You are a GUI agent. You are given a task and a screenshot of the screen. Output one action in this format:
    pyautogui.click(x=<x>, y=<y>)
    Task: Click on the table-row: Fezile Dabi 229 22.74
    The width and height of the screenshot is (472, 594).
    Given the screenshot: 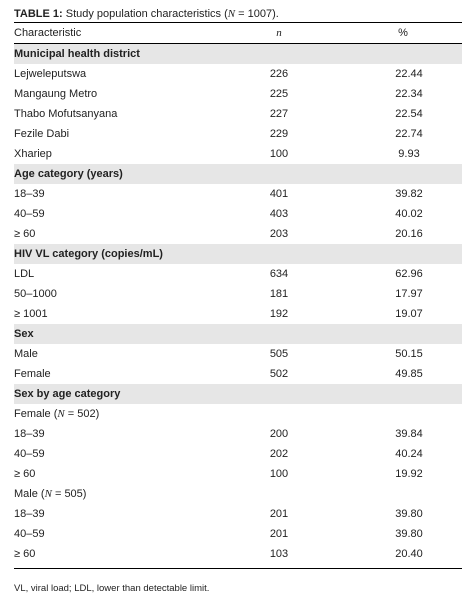 What is the action you would take?
    pyautogui.click(x=238, y=134)
    